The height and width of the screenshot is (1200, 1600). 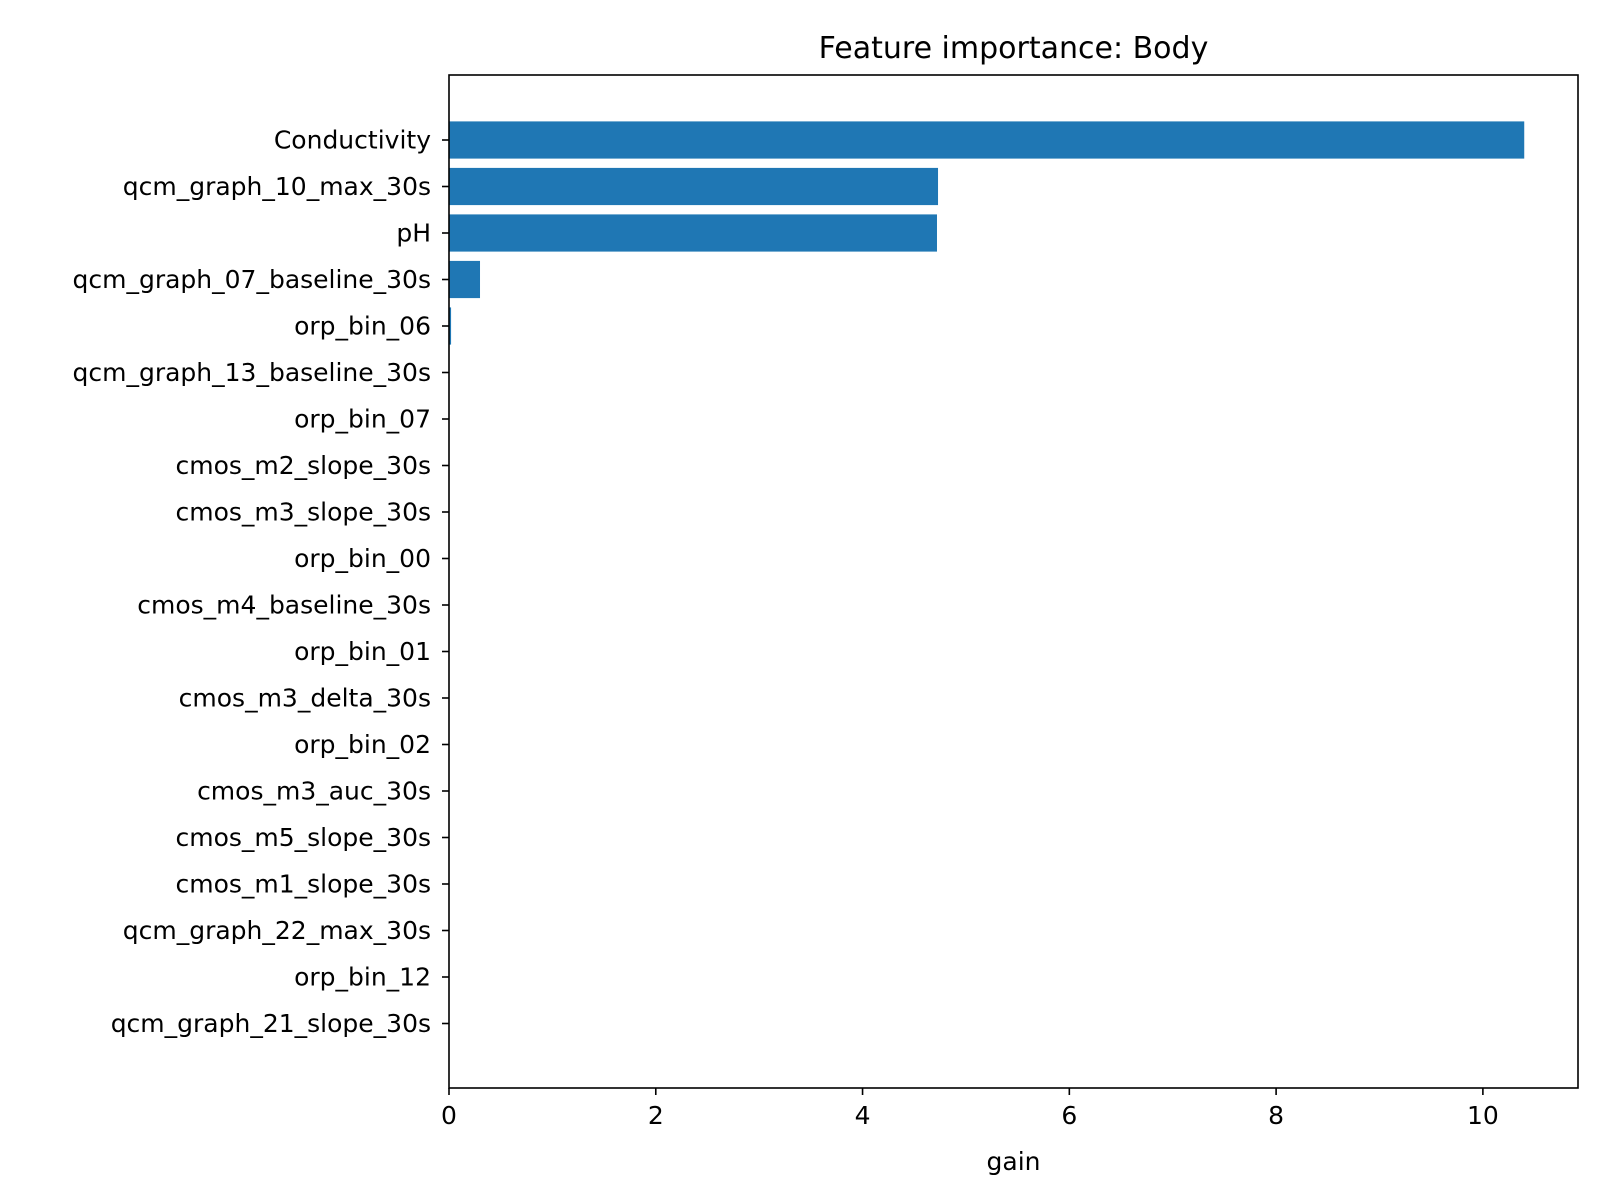 What do you see at coordinates (362, 558) in the screenshot?
I see `y-tick-label: orp_bin_00` at bounding box center [362, 558].